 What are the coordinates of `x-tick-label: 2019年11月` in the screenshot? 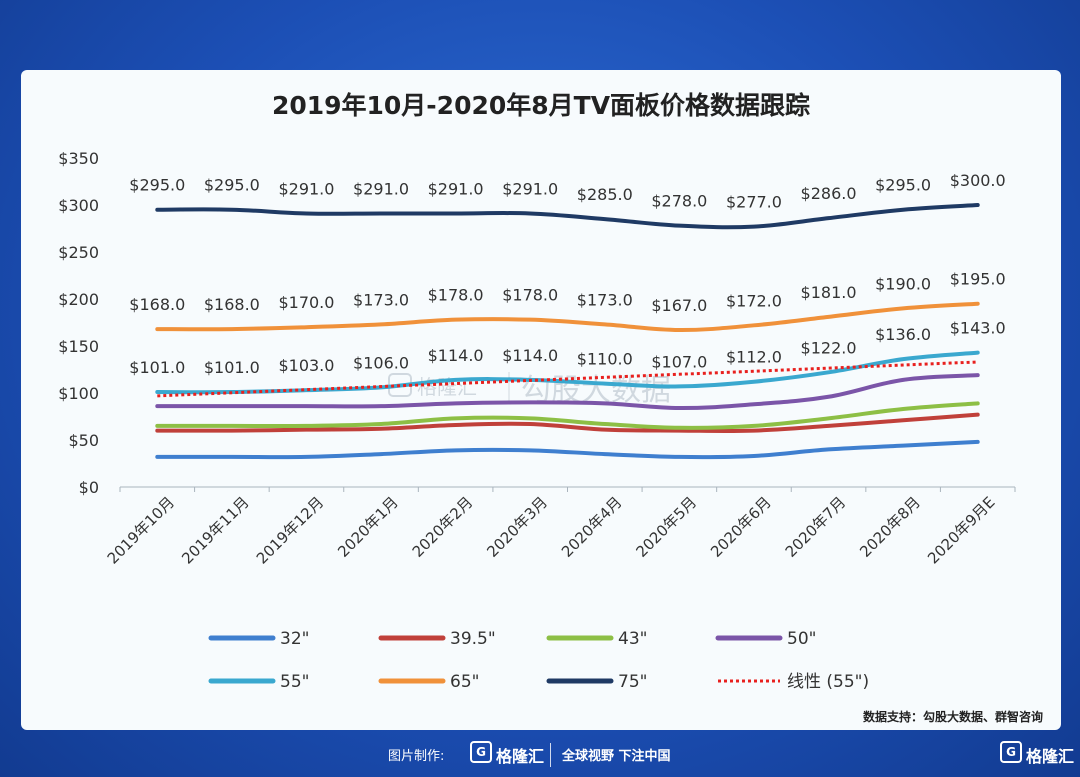 It's located at (215, 530).